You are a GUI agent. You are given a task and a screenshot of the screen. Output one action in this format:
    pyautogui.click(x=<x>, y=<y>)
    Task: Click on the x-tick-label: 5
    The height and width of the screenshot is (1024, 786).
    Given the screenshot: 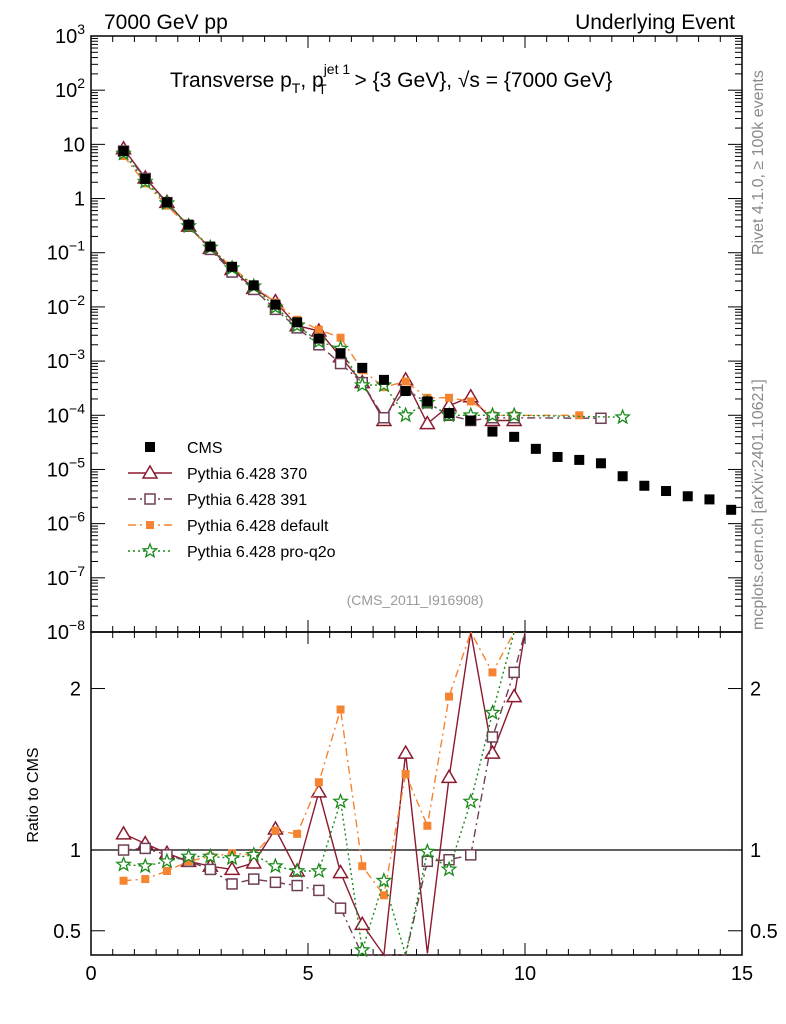 What is the action you would take?
    pyautogui.click(x=307, y=974)
    